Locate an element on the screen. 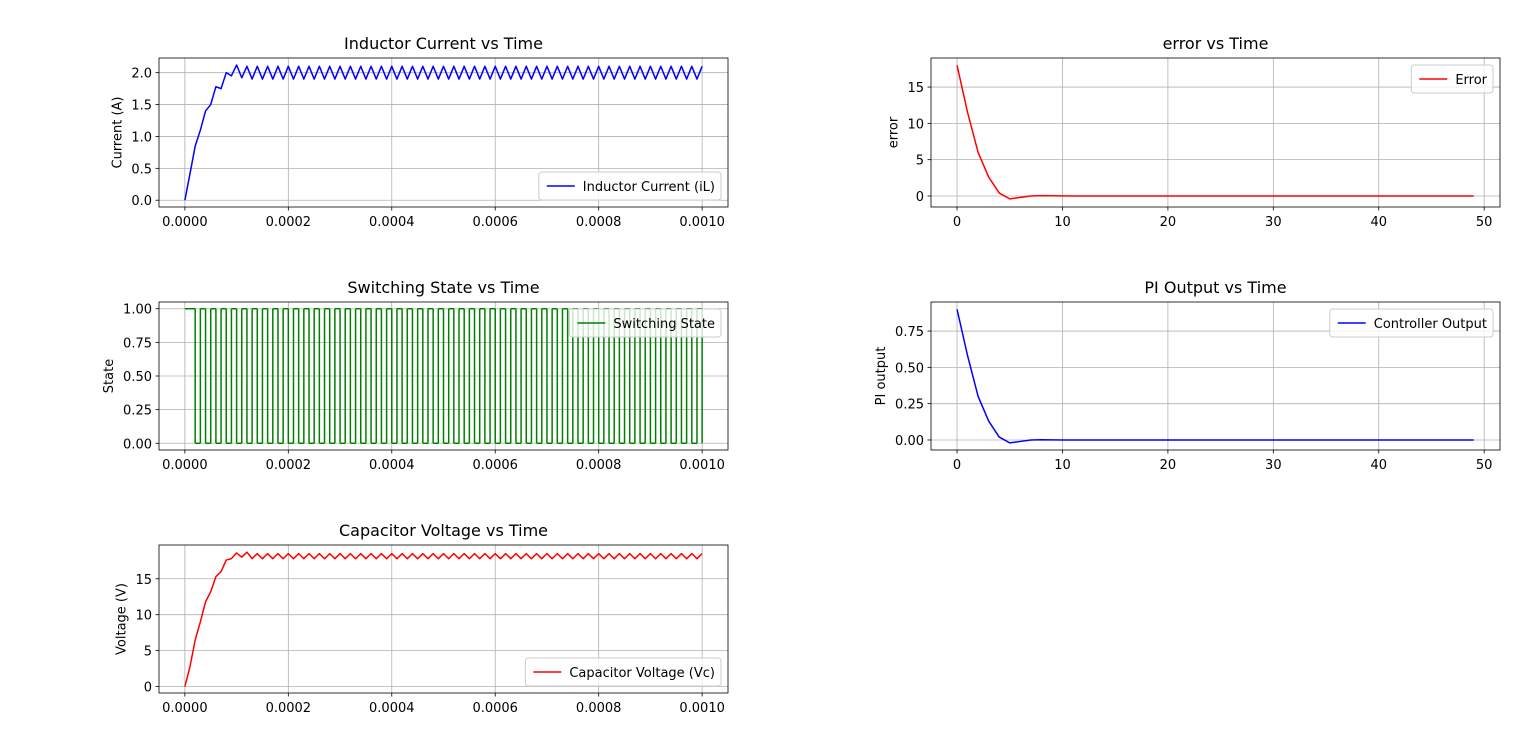  chart-title: error vs Time is located at coordinates (1216, 43).